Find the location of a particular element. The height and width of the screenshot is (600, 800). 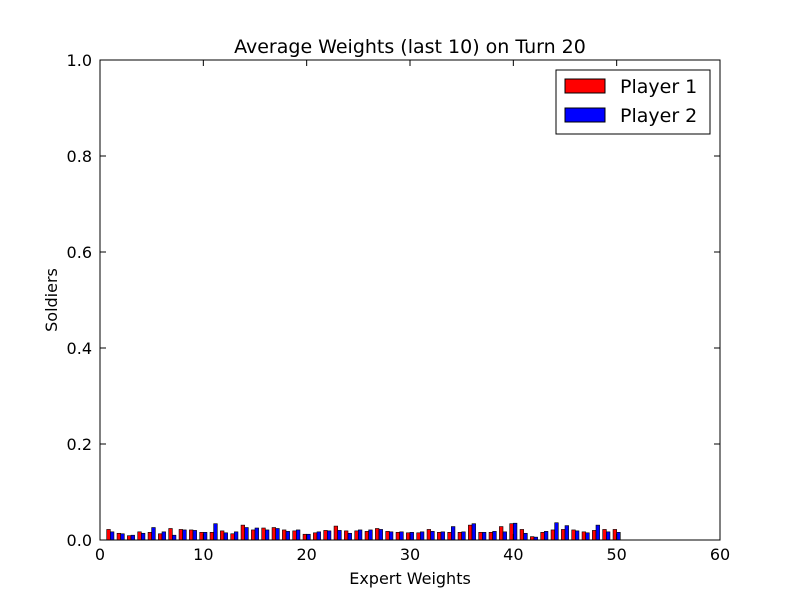

y-tick-label: 0.6 is located at coordinates (79, 252).